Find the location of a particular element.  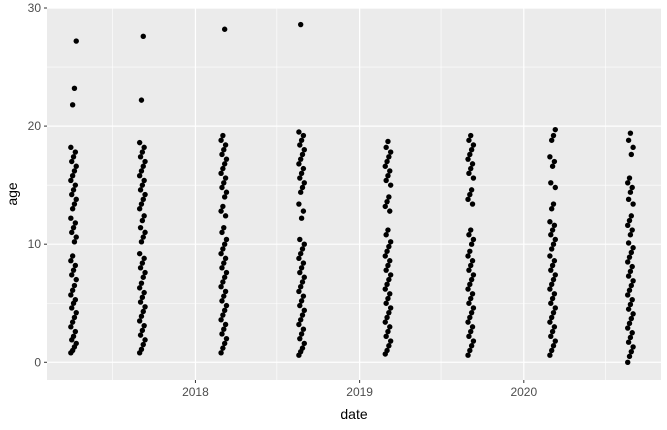

x-tick-label: 2020 is located at coordinates (523, 392).